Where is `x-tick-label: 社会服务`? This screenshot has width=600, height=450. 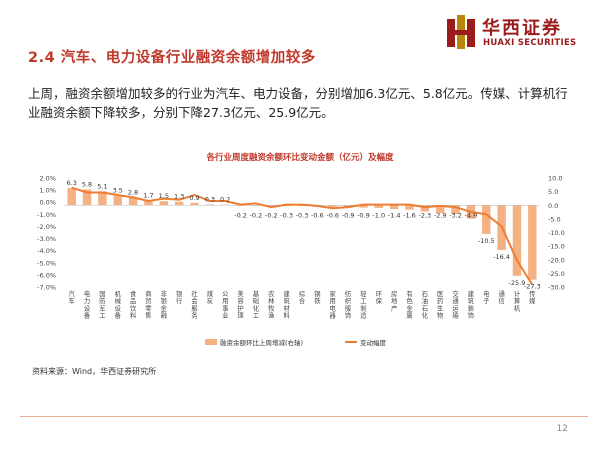
x-tick-label: 社会服务 is located at coordinates (194, 304).